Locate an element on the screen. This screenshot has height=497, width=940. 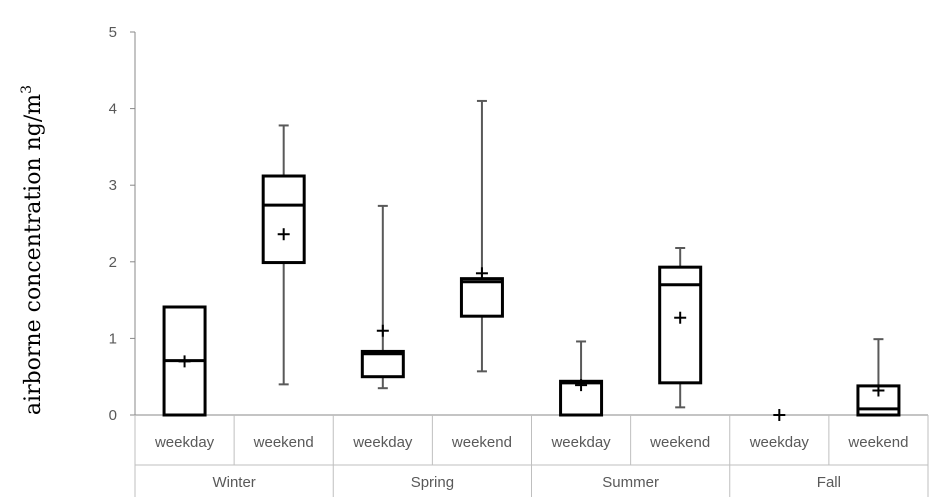
box-winter-weekend is located at coordinates (283, 255).